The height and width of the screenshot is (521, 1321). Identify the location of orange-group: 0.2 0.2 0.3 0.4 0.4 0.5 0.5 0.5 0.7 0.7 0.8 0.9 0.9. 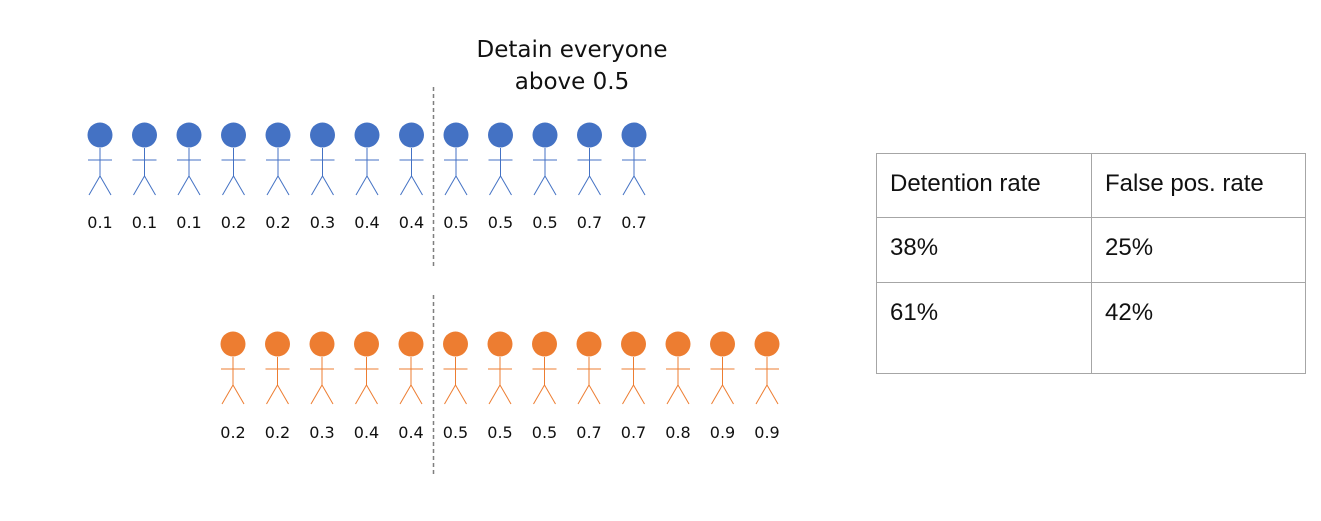
(500, 386).